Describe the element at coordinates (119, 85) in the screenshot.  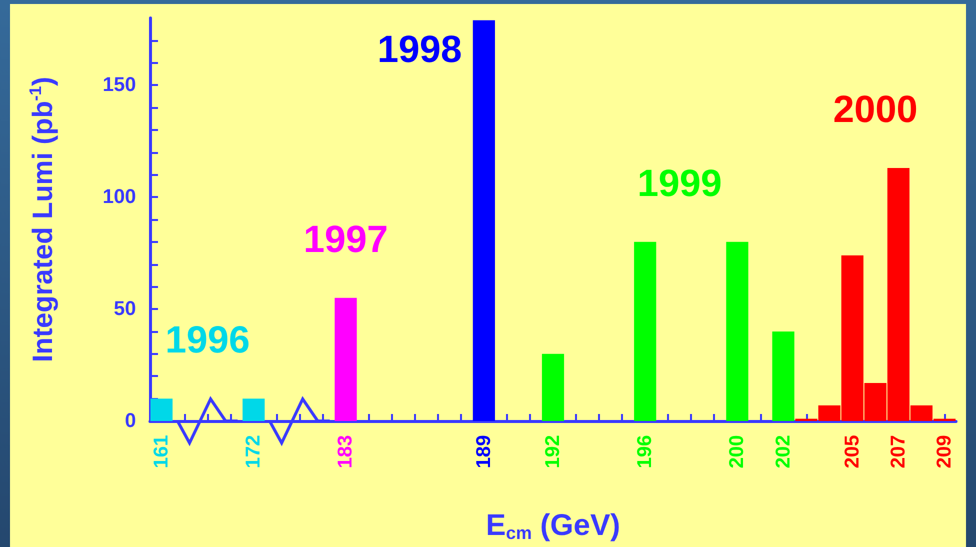
I see `y-tick-label: 150` at that location.